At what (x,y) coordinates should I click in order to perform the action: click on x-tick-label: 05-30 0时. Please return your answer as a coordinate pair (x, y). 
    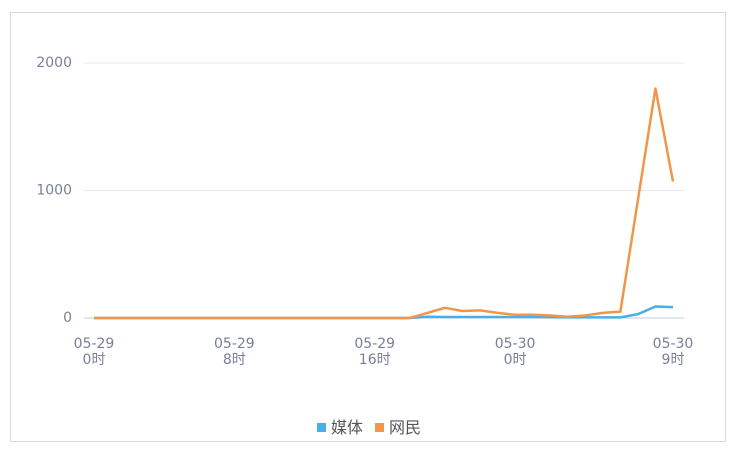
    Looking at the image, I should click on (515, 352).